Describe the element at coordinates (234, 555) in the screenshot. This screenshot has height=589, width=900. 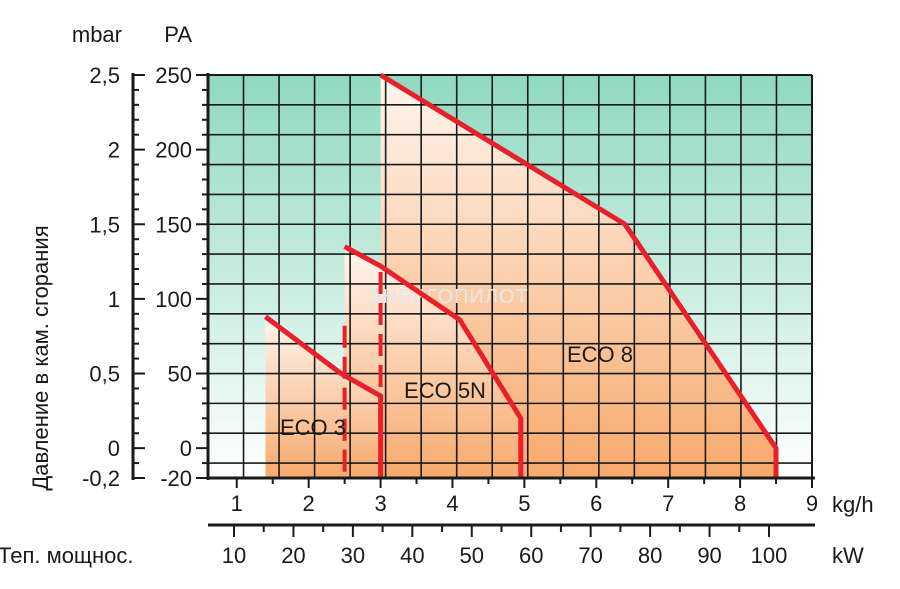
I see `x-tick-label-kw: 10` at that location.